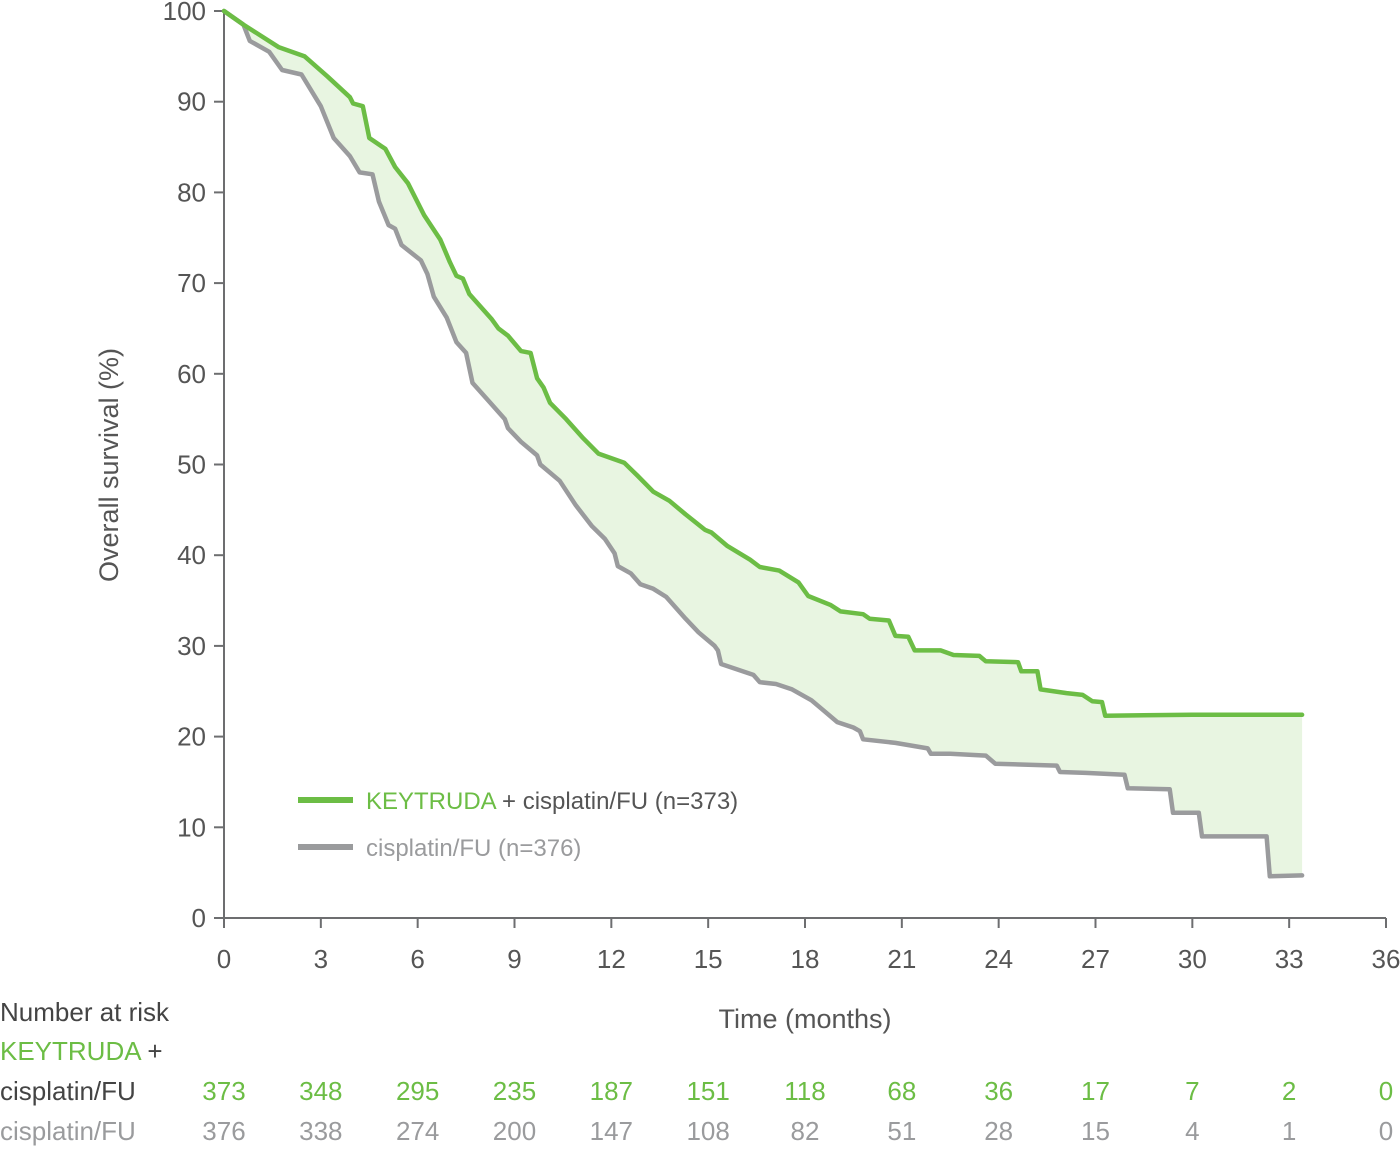 This screenshot has height=1150, width=1400. Describe the element at coordinates (68, 1091) in the screenshot. I see `risk-row-label-keytruda-cont: cisplatin/FU` at that location.